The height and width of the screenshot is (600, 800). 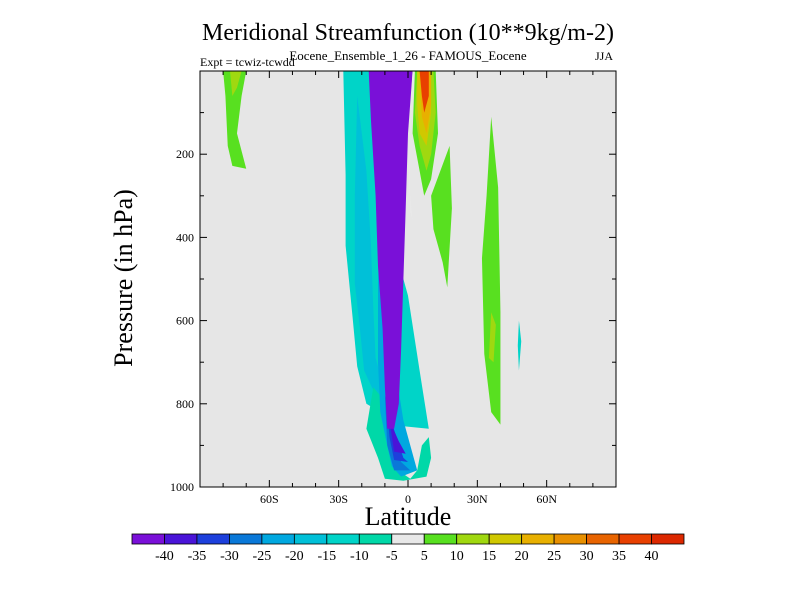 I want to click on season-label: JJA, so click(x=604, y=56).